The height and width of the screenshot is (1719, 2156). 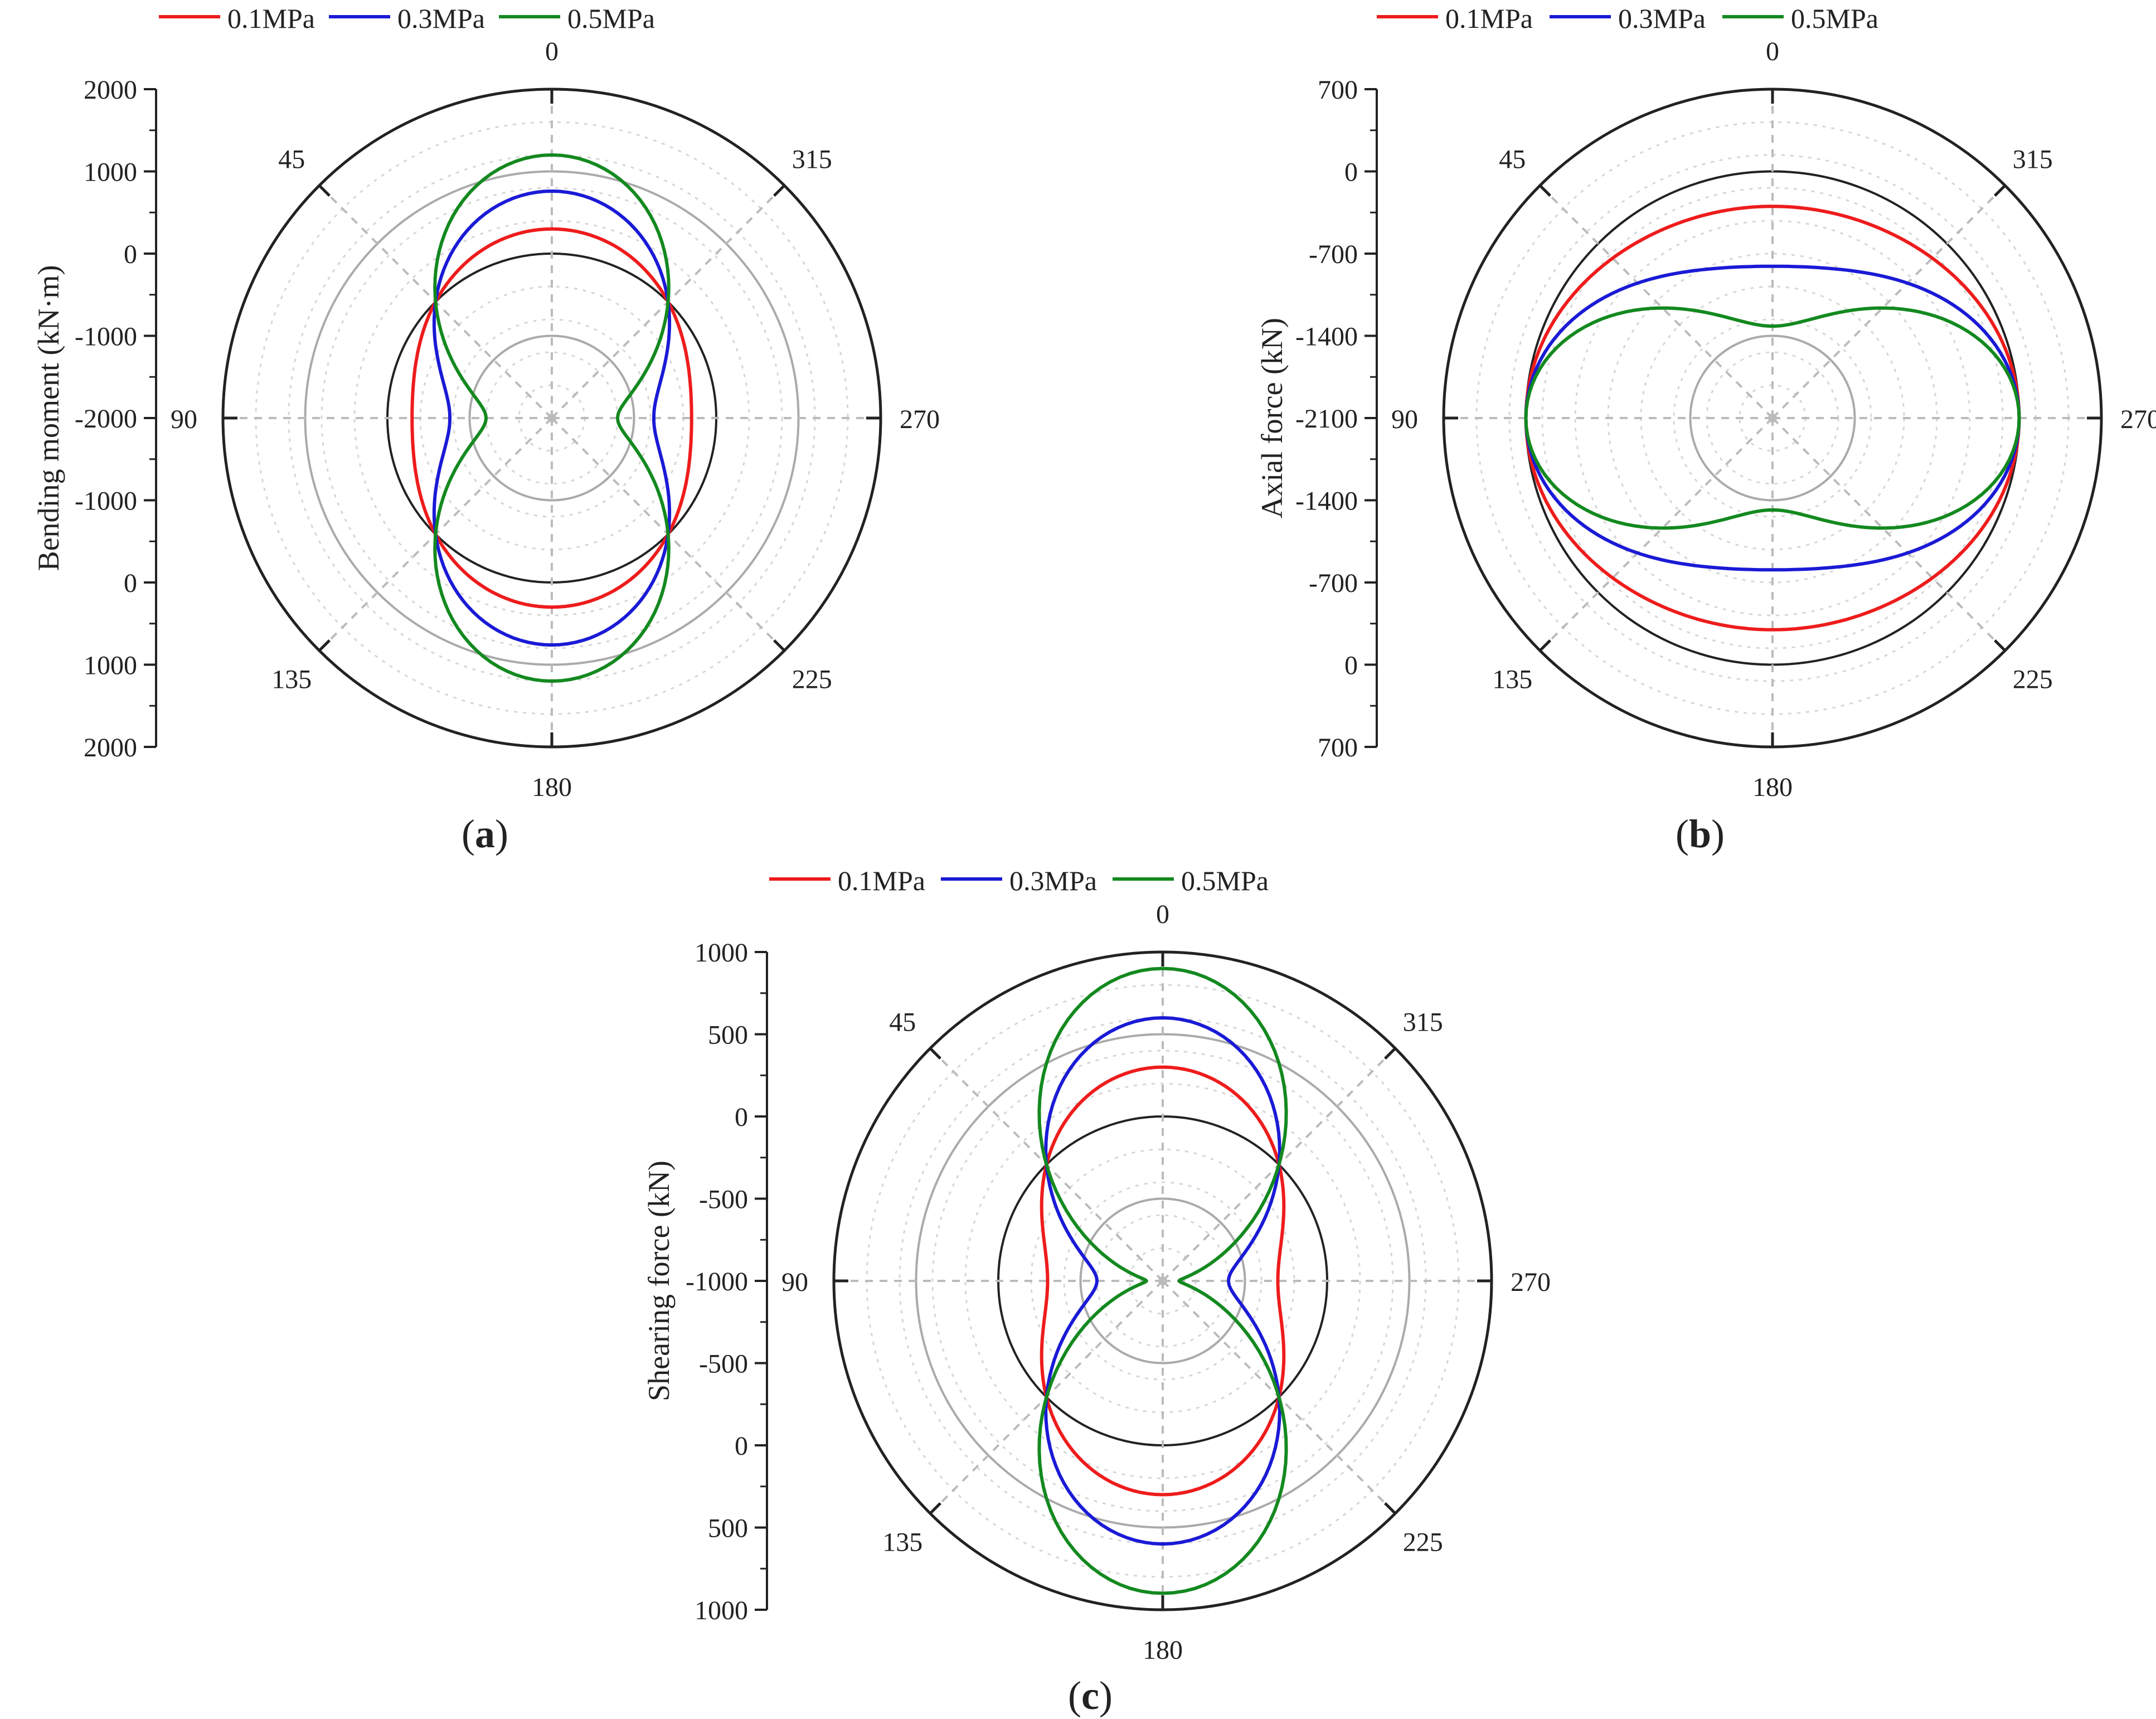 I want to click on caption-c: (c), so click(x=1090, y=1695).